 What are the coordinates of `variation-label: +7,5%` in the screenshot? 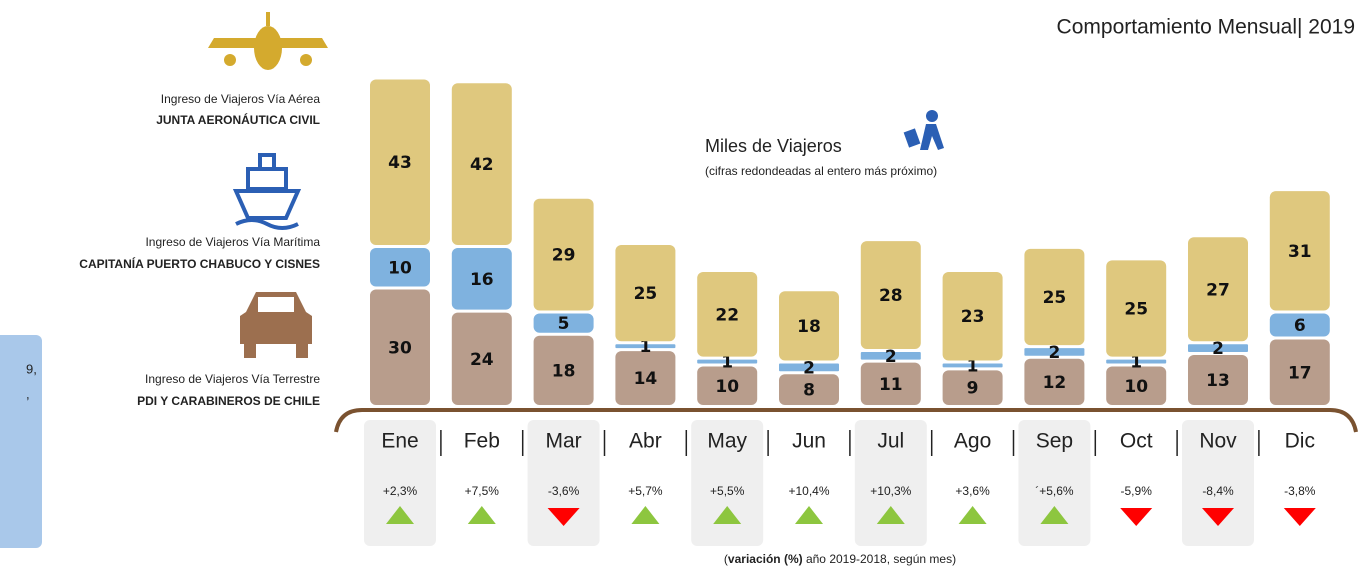 It's located at (482, 491).